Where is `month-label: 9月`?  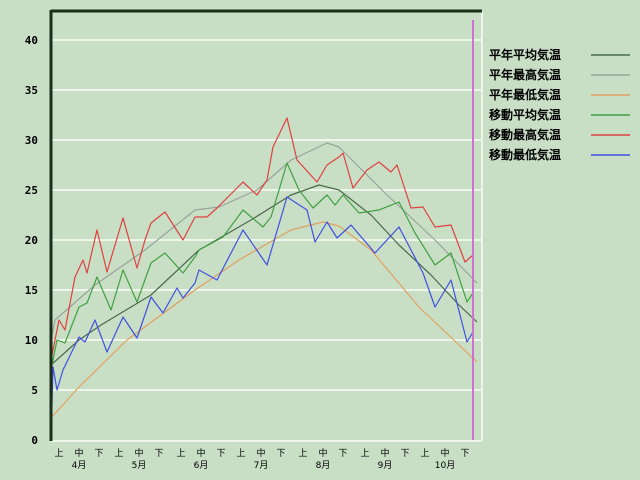 month-label: 9月 is located at coordinates (385, 465).